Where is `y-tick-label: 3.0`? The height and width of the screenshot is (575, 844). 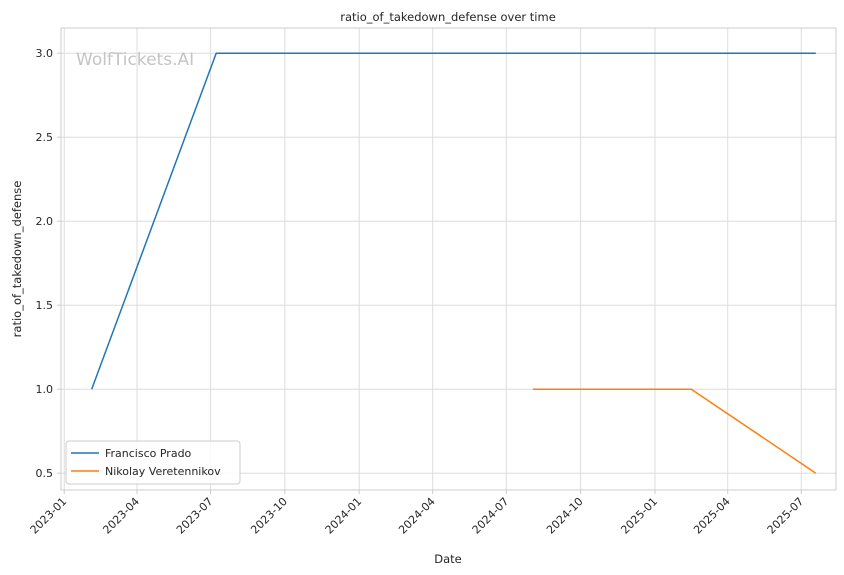 y-tick-label: 3.0 is located at coordinates (45, 53).